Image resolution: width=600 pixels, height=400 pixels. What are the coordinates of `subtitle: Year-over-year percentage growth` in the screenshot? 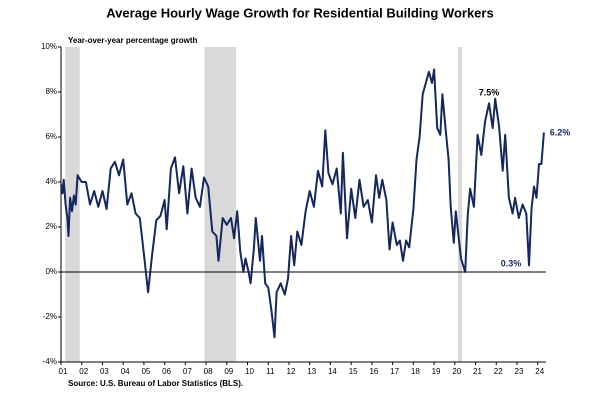 It's located at (132, 40).